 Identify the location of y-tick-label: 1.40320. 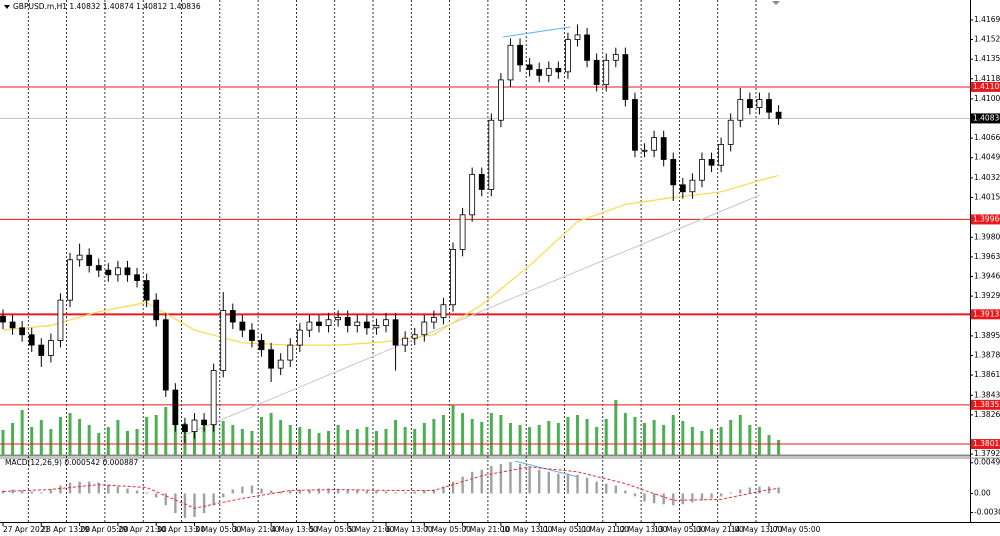
(987, 177).